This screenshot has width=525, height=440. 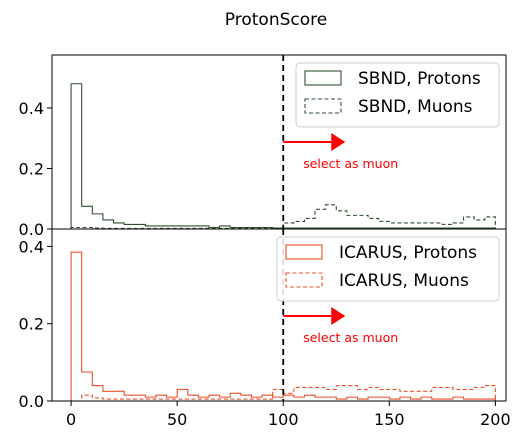 What do you see at coordinates (31, 246) in the screenshot?
I see `ytick-label-bottom: 0.4` at bounding box center [31, 246].